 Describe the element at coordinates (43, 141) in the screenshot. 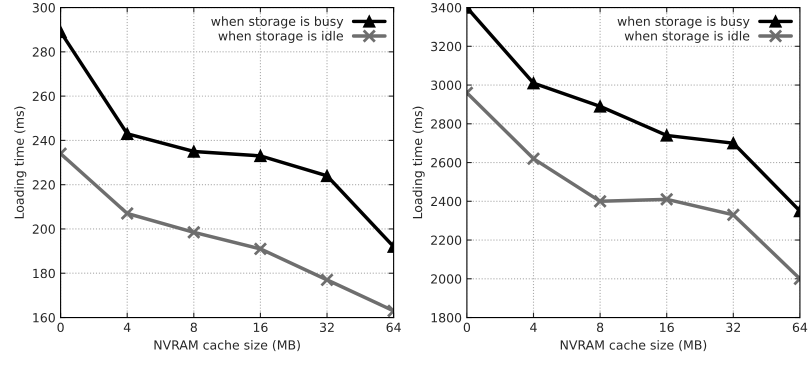

I see `y-tick-label: 240` at that location.